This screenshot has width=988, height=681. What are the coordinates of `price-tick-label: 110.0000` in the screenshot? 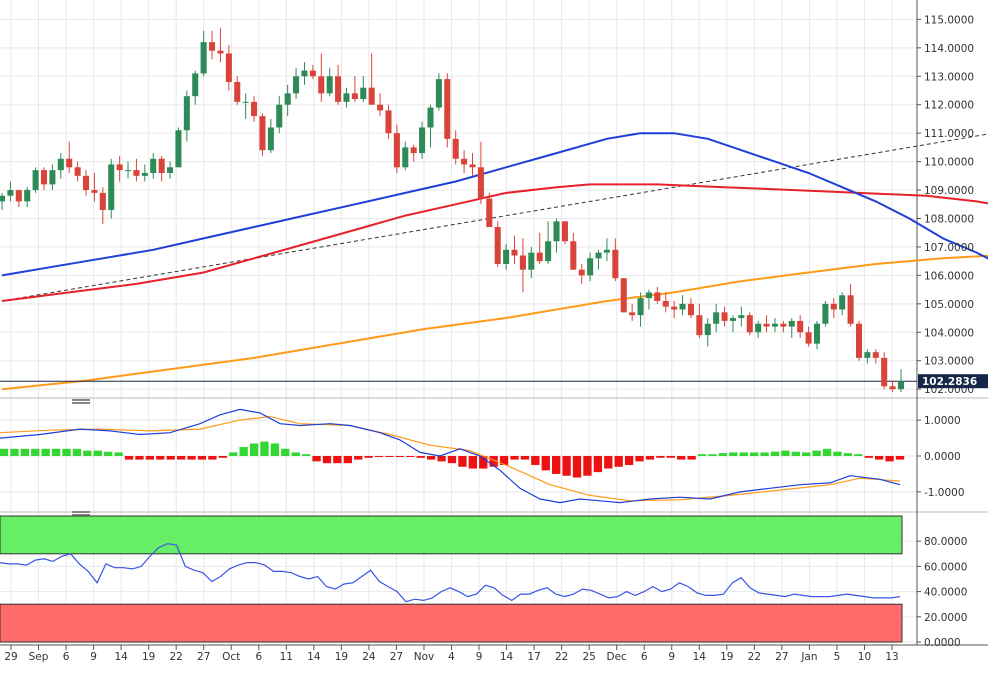 It's located at (949, 163).